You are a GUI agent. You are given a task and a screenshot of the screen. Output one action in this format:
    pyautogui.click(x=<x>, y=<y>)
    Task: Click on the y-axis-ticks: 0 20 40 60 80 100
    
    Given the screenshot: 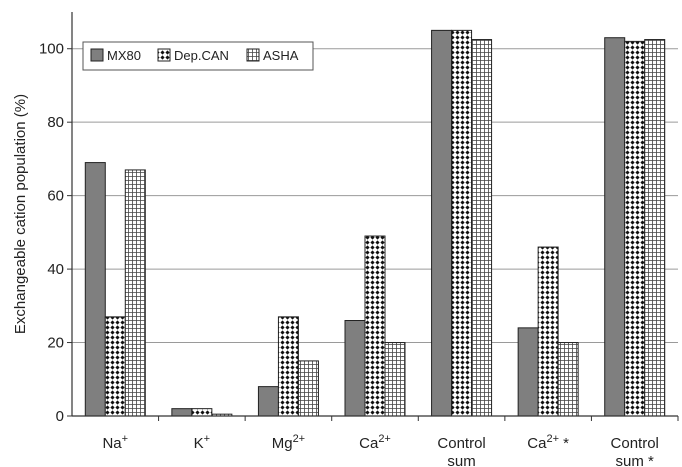 What is the action you would take?
    pyautogui.click(x=55, y=233)
    